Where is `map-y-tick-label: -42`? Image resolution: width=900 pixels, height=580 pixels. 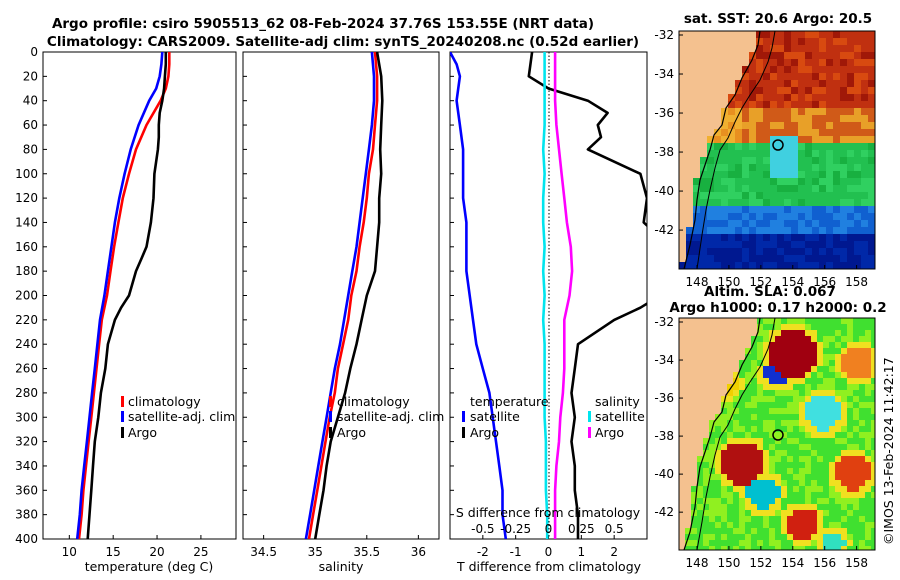 map-y-tick-label: -42 is located at coordinates (664, 230).